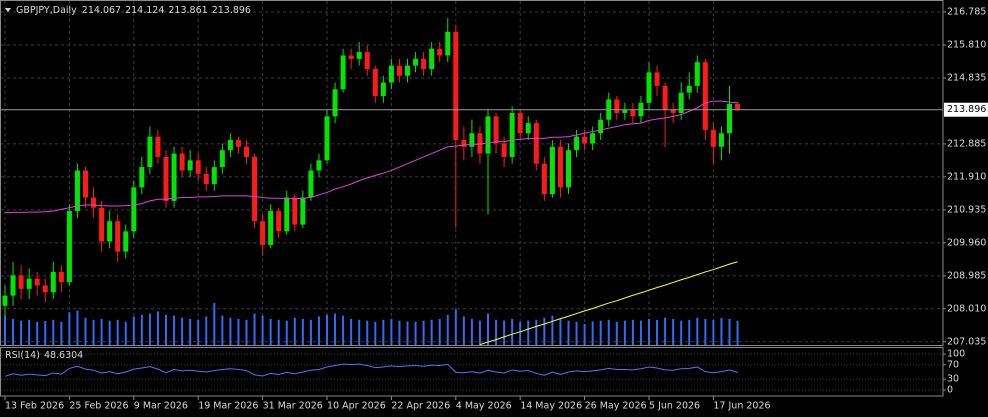 The image size is (988, 417). Describe the element at coordinates (966, 275) in the screenshot. I see `y-tick-label: 208.985` at that location.